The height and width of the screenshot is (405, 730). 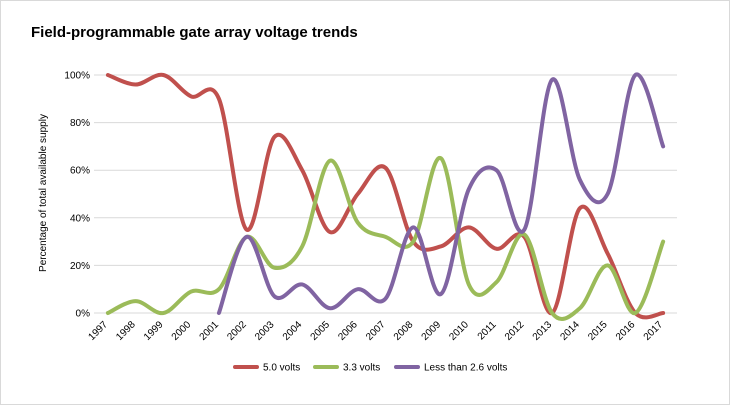 I want to click on legend-label: 5.0 volts, so click(x=281, y=368).